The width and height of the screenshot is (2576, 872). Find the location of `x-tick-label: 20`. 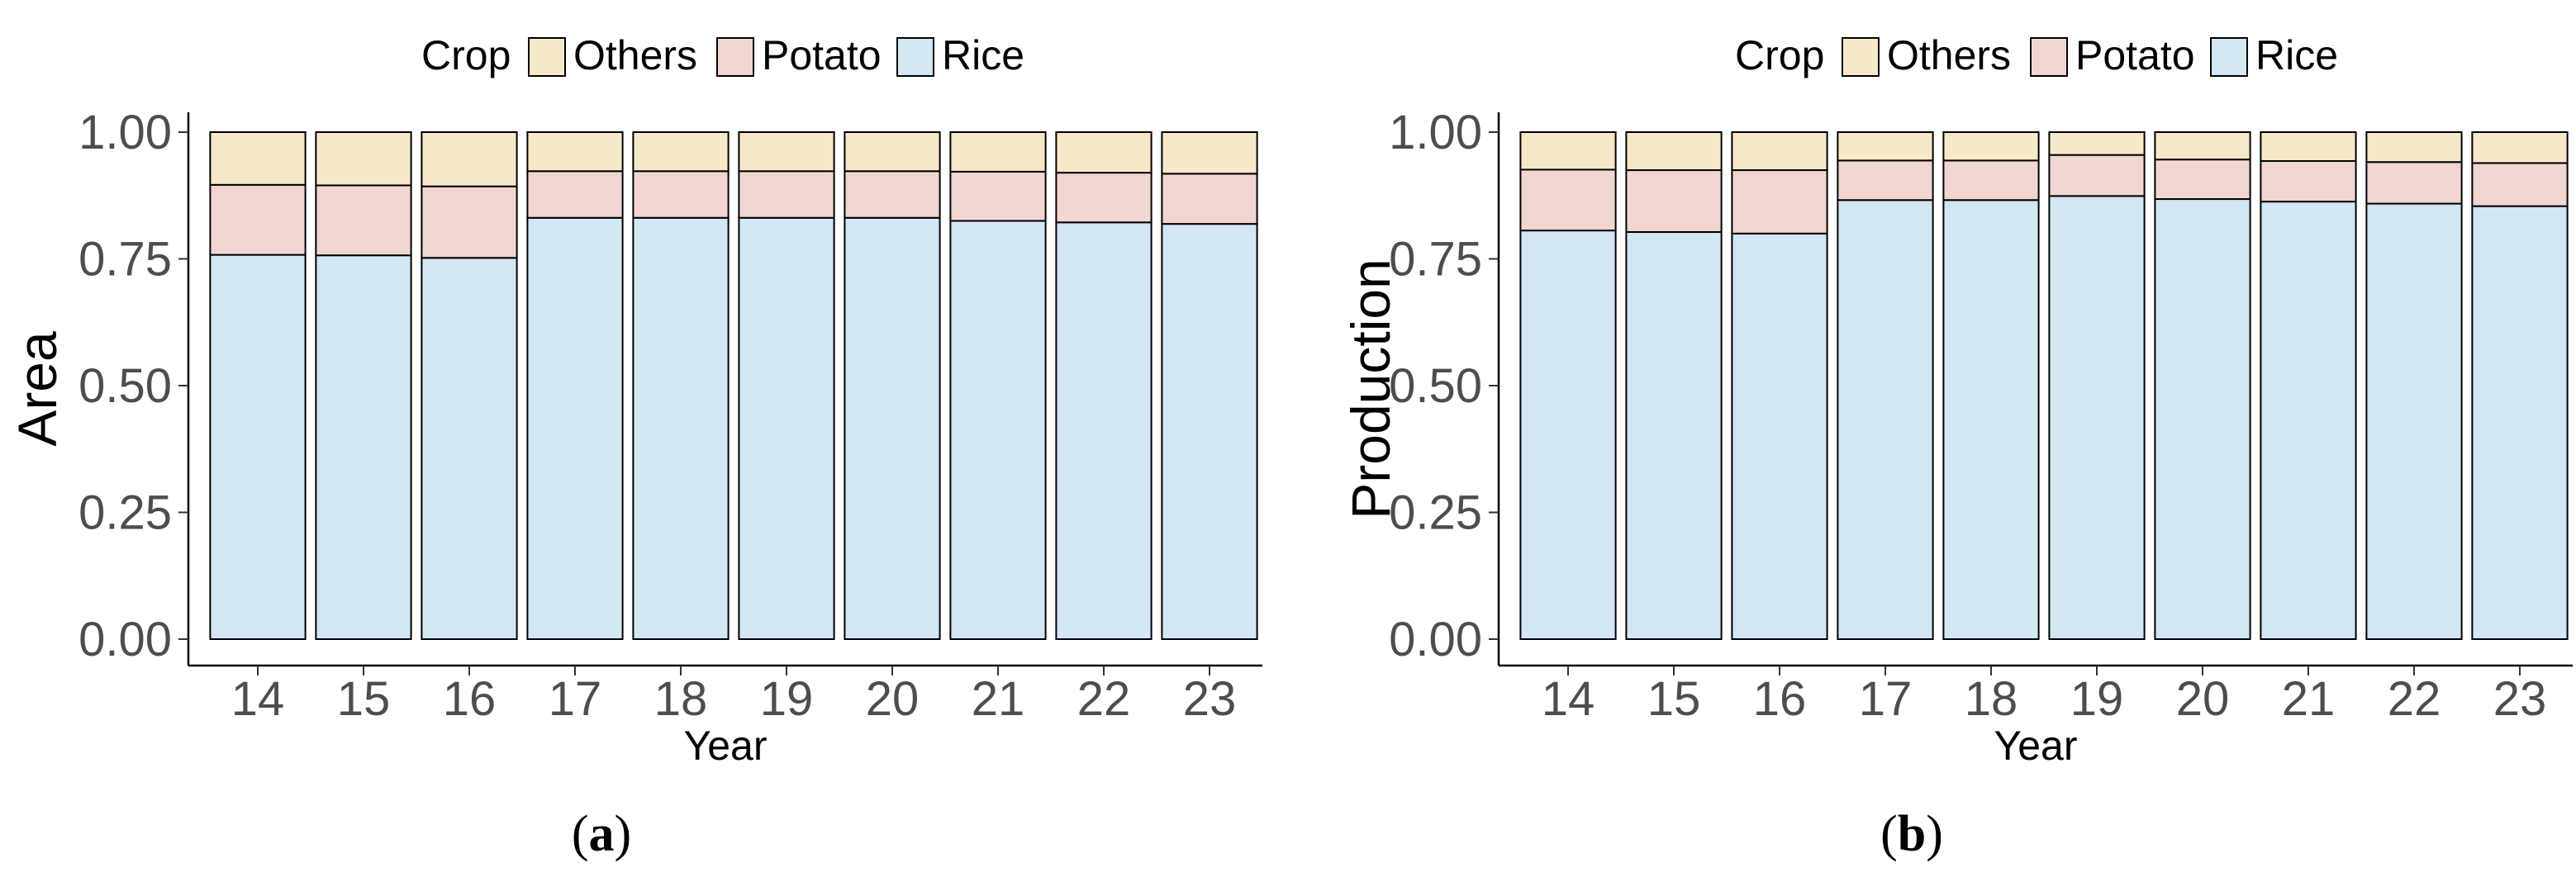

x-tick-label: 20 is located at coordinates (893, 699).